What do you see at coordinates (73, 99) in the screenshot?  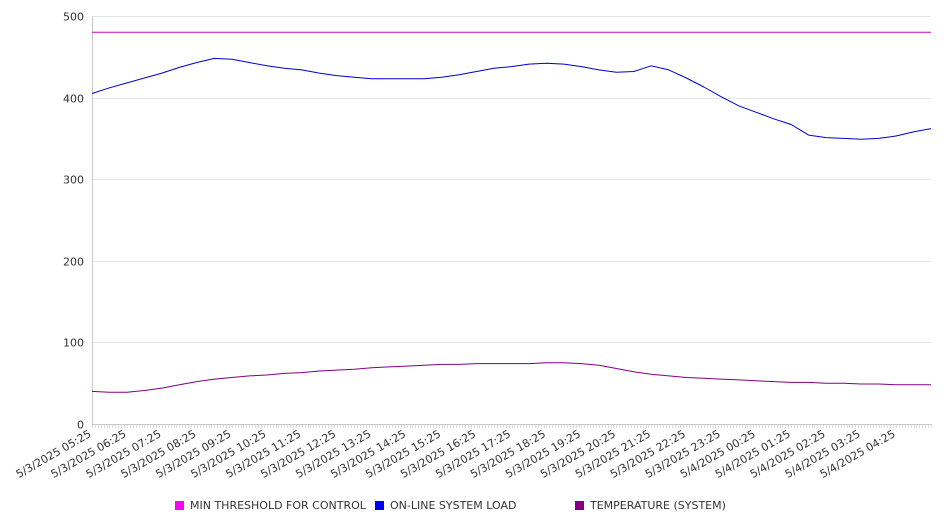 I see `y-tick-label: 400` at bounding box center [73, 99].